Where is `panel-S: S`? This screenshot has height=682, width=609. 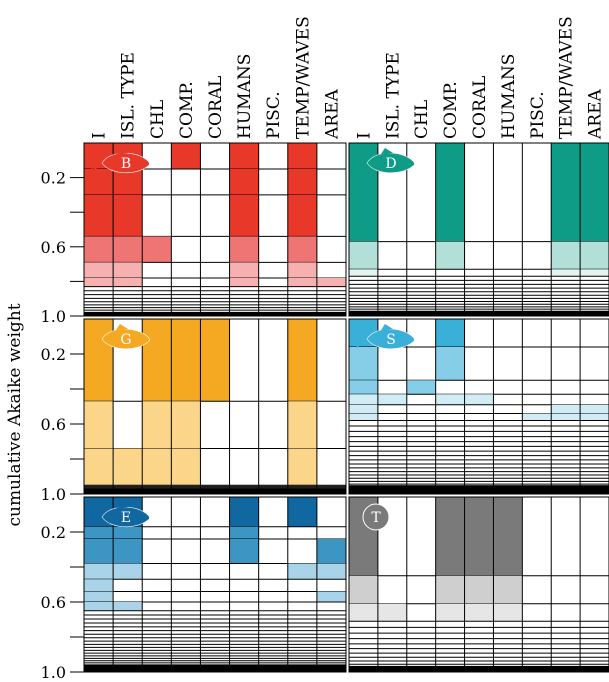 panel-S: S is located at coordinates (478, 406).